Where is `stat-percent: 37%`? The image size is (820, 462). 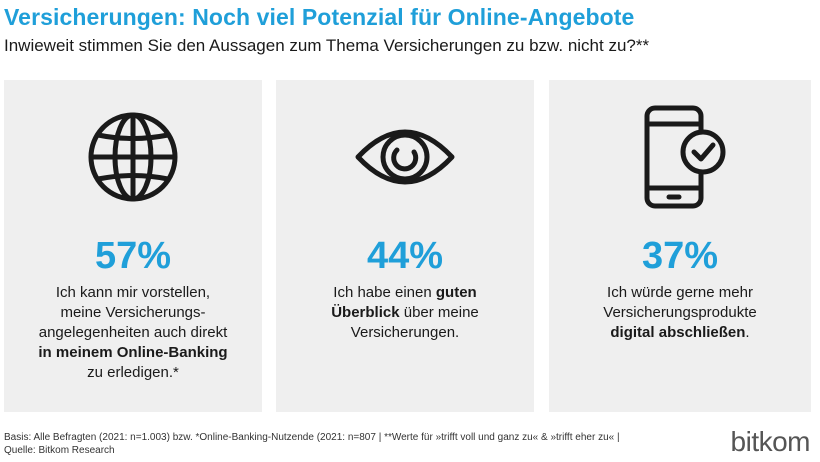
stat-percent: 37% is located at coordinates (680, 256).